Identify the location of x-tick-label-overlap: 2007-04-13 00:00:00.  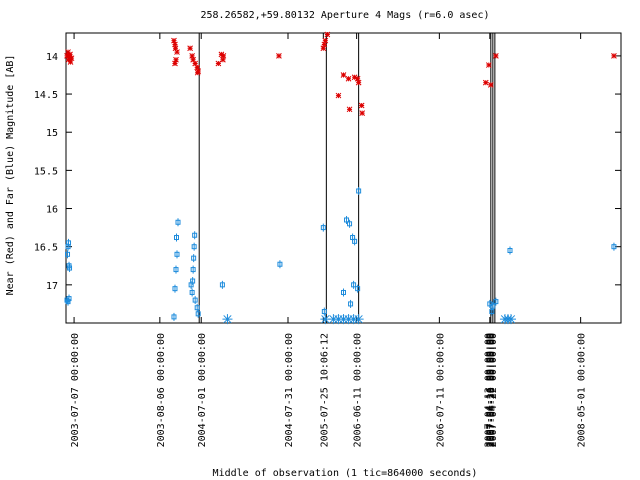
(488, 390).